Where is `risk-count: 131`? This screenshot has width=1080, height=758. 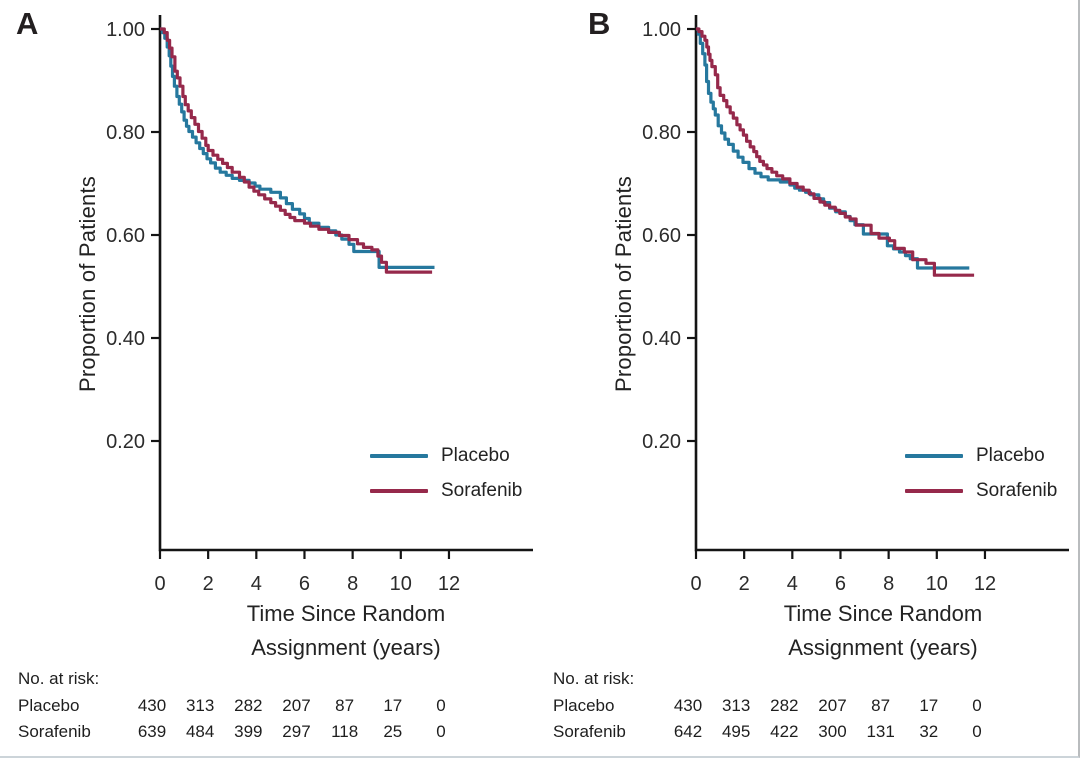 risk-count: 131 is located at coordinates (880, 731).